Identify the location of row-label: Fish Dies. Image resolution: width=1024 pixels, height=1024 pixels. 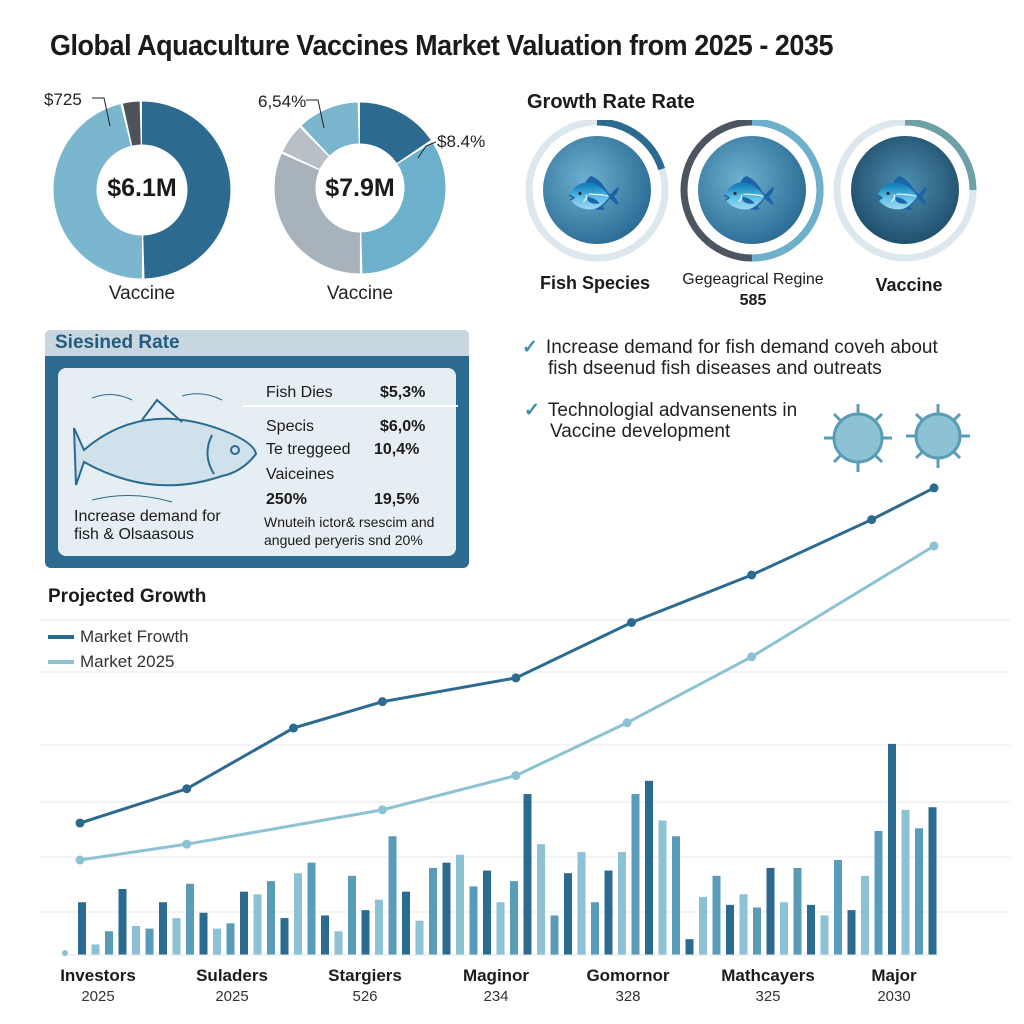
(299, 392).